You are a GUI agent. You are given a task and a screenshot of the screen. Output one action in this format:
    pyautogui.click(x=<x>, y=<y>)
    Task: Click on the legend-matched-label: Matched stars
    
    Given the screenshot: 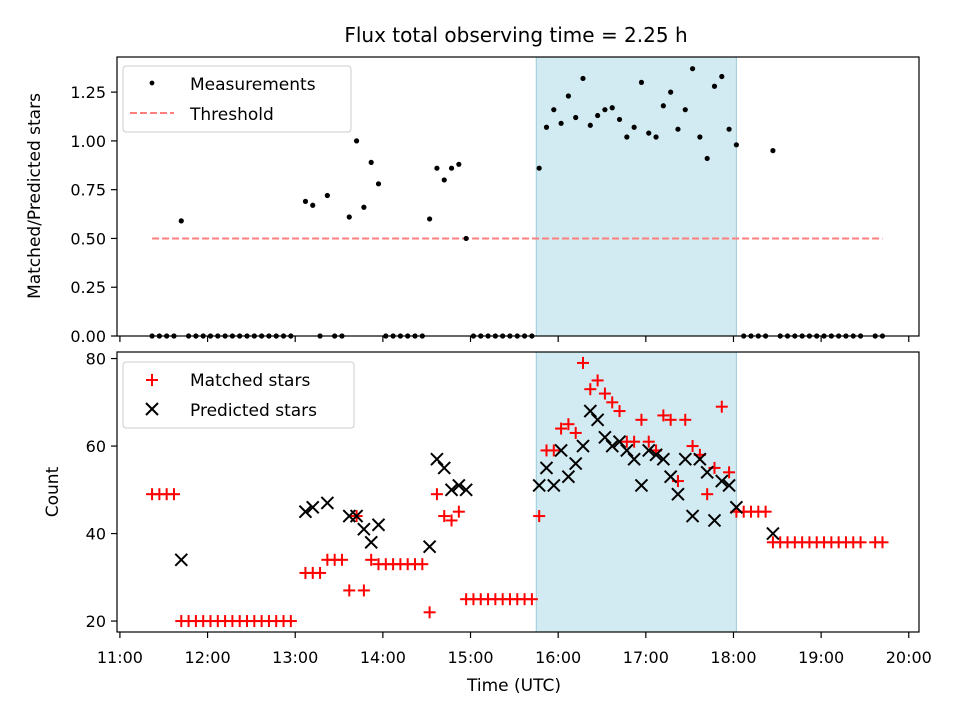 What is the action you would take?
    pyautogui.click(x=250, y=381)
    